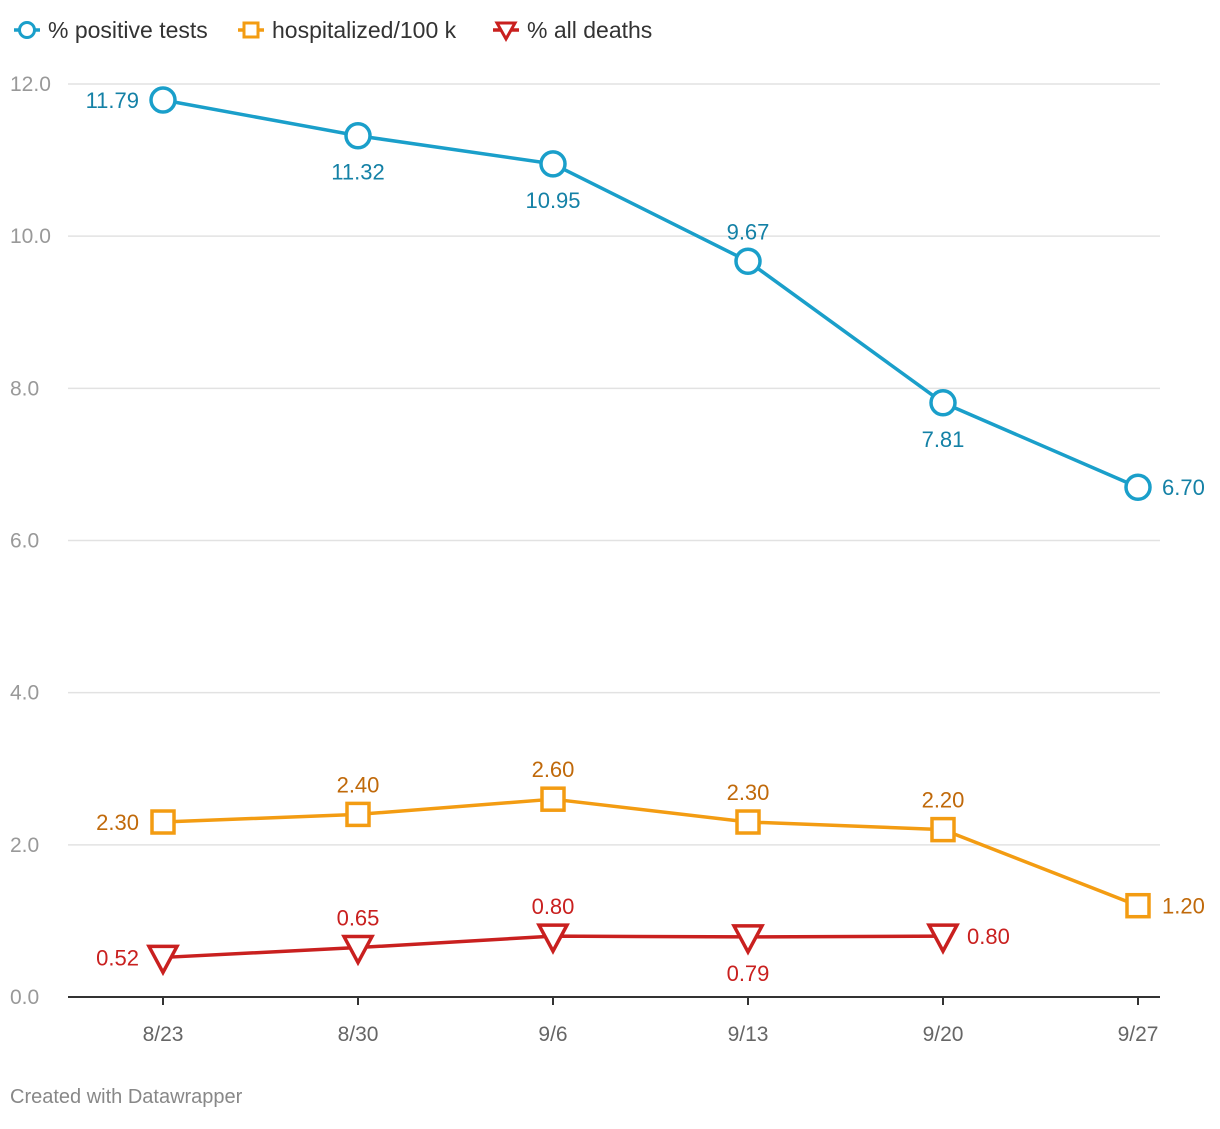 The width and height of the screenshot is (1220, 1129). I want to click on y-tick-label: 8.0, so click(24, 388).